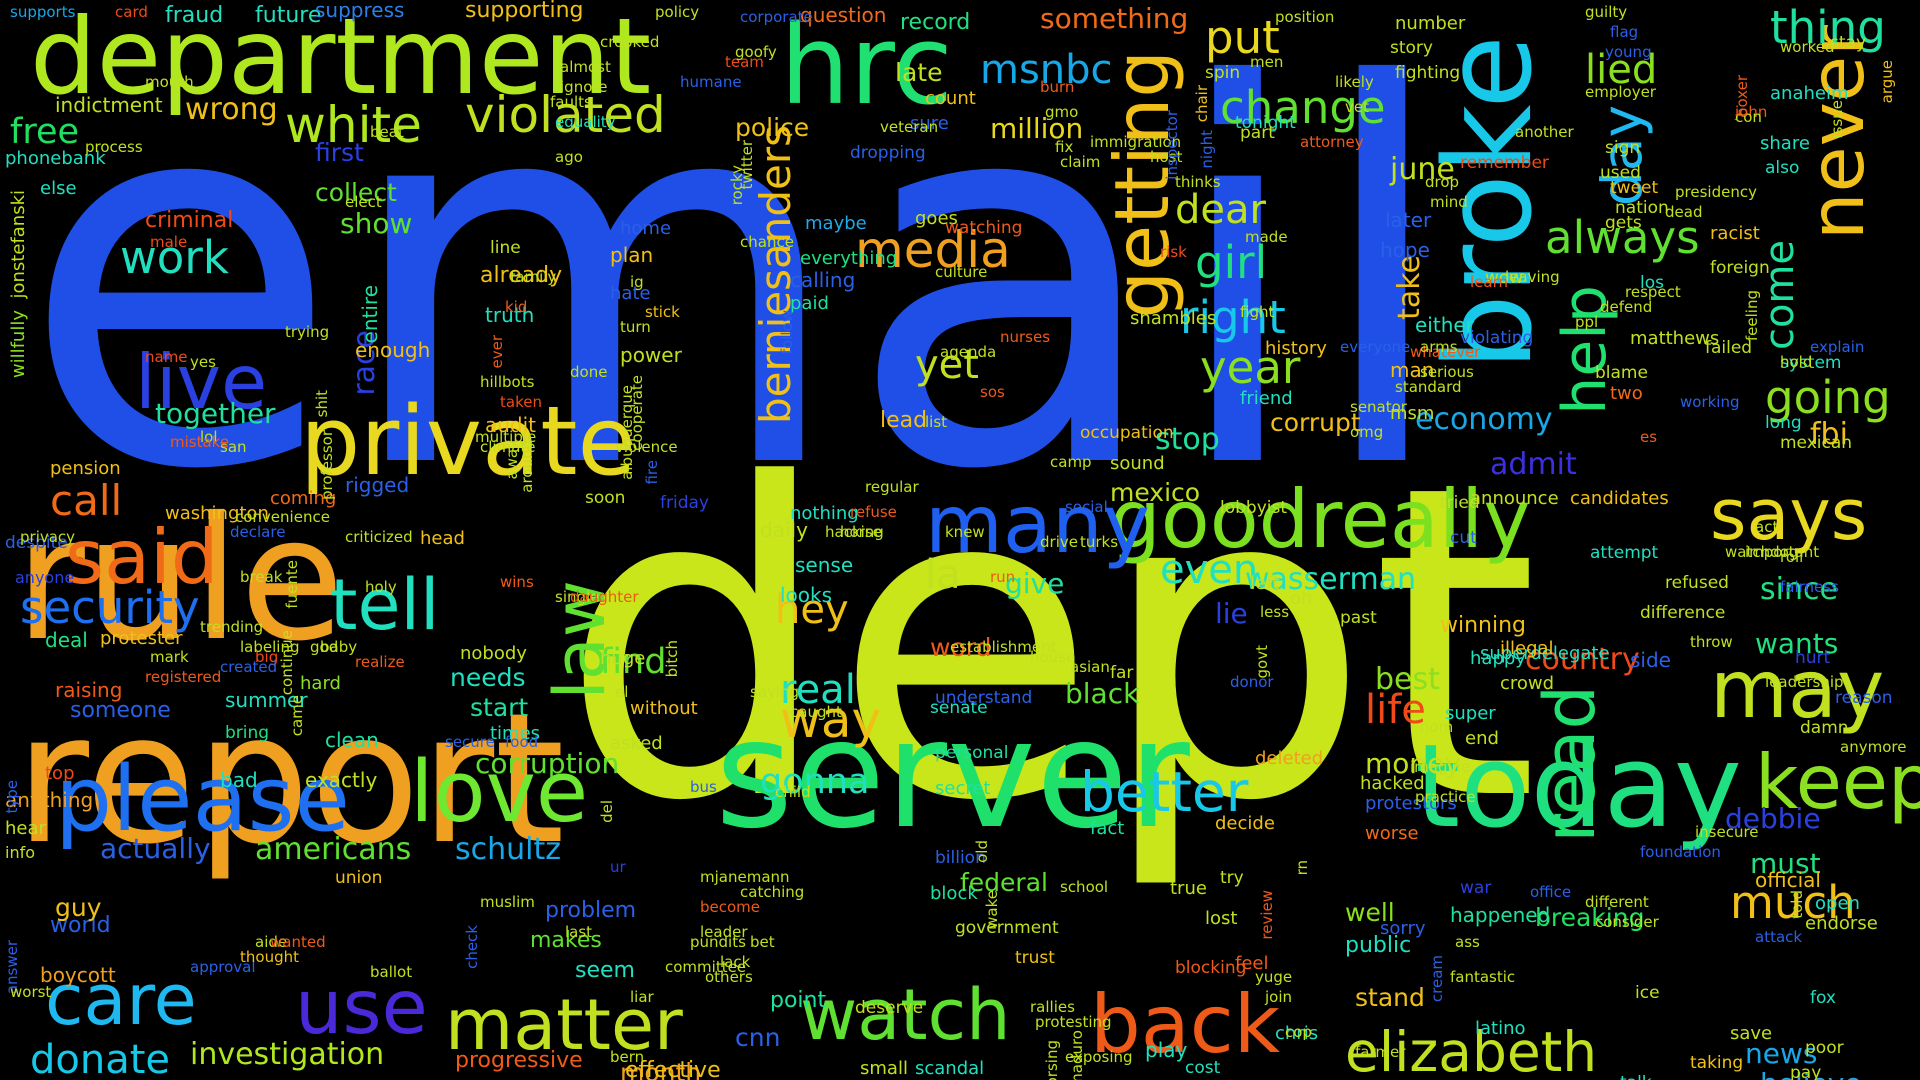 The width and height of the screenshot is (1920, 1080). Describe the element at coordinates (737, 185) in the screenshot. I see `word-rocky: rocky` at that location.